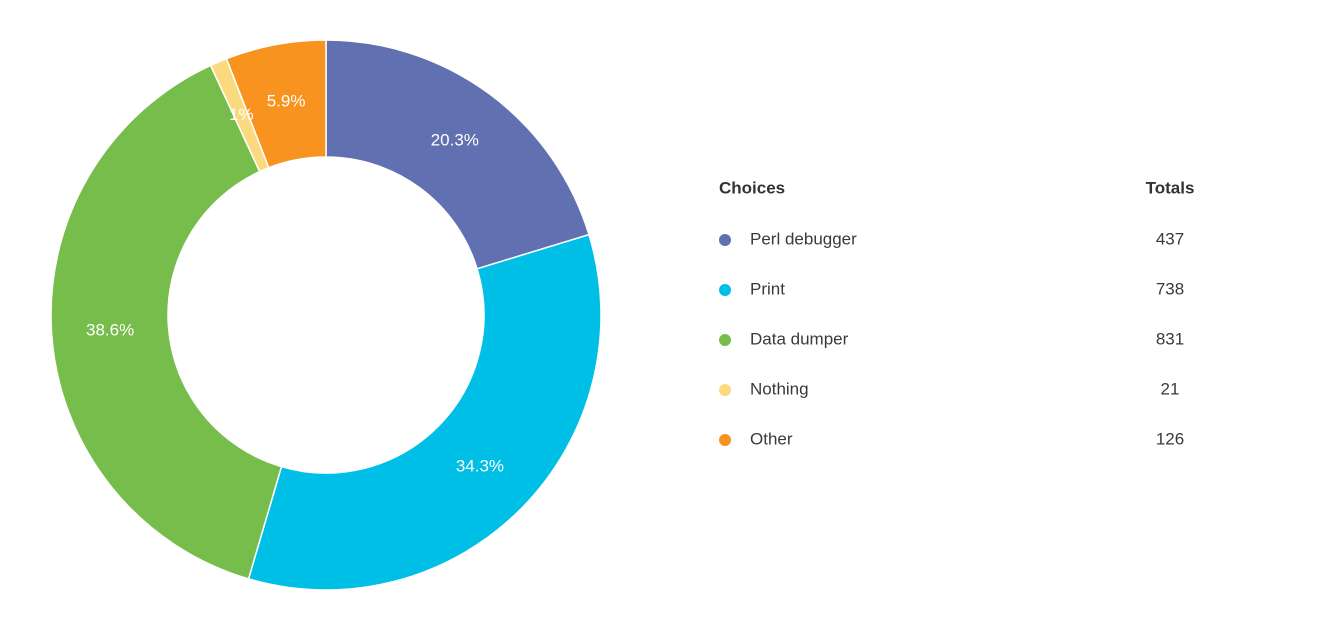 This screenshot has height=627, width=1328. Describe the element at coordinates (1170, 388) in the screenshot. I see `total-value: 21` at that location.